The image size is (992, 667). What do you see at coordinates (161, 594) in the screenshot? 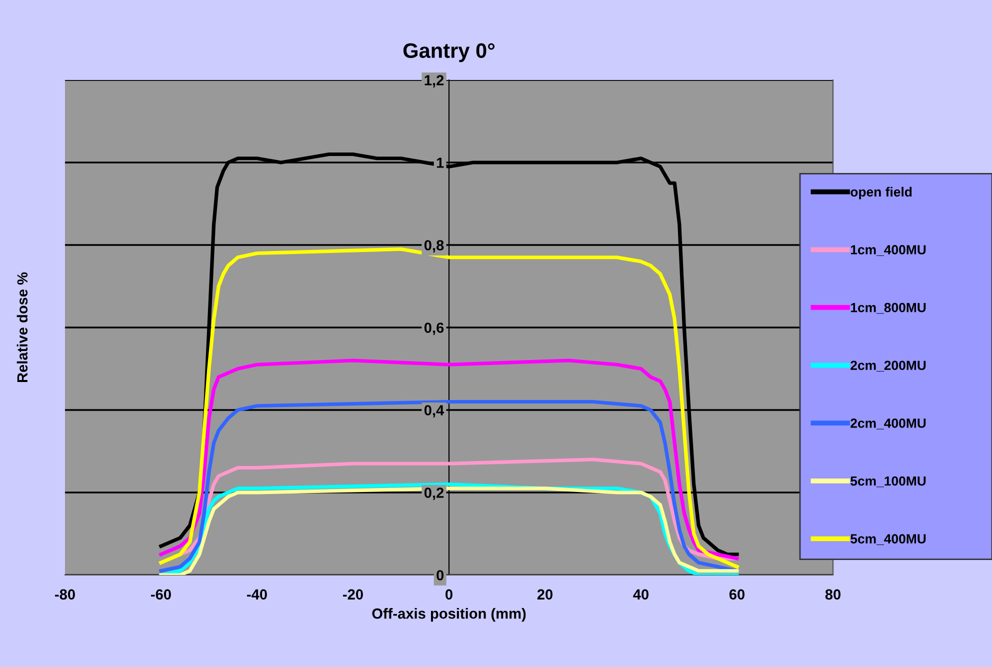
I see `x-tick-label: -60` at bounding box center [161, 594].